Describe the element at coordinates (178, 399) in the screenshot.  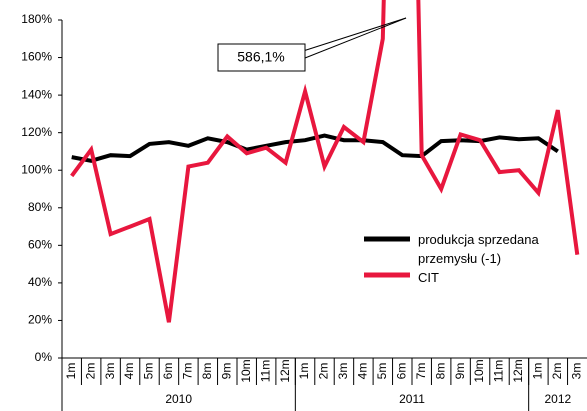
I see `year-label: 2010` at that location.